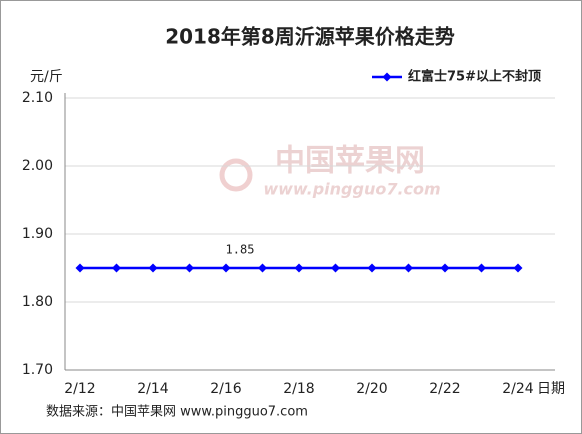 The image size is (582, 434). Describe the element at coordinates (240, 250) in the screenshot. I see `data-label: 1.85` at that location.